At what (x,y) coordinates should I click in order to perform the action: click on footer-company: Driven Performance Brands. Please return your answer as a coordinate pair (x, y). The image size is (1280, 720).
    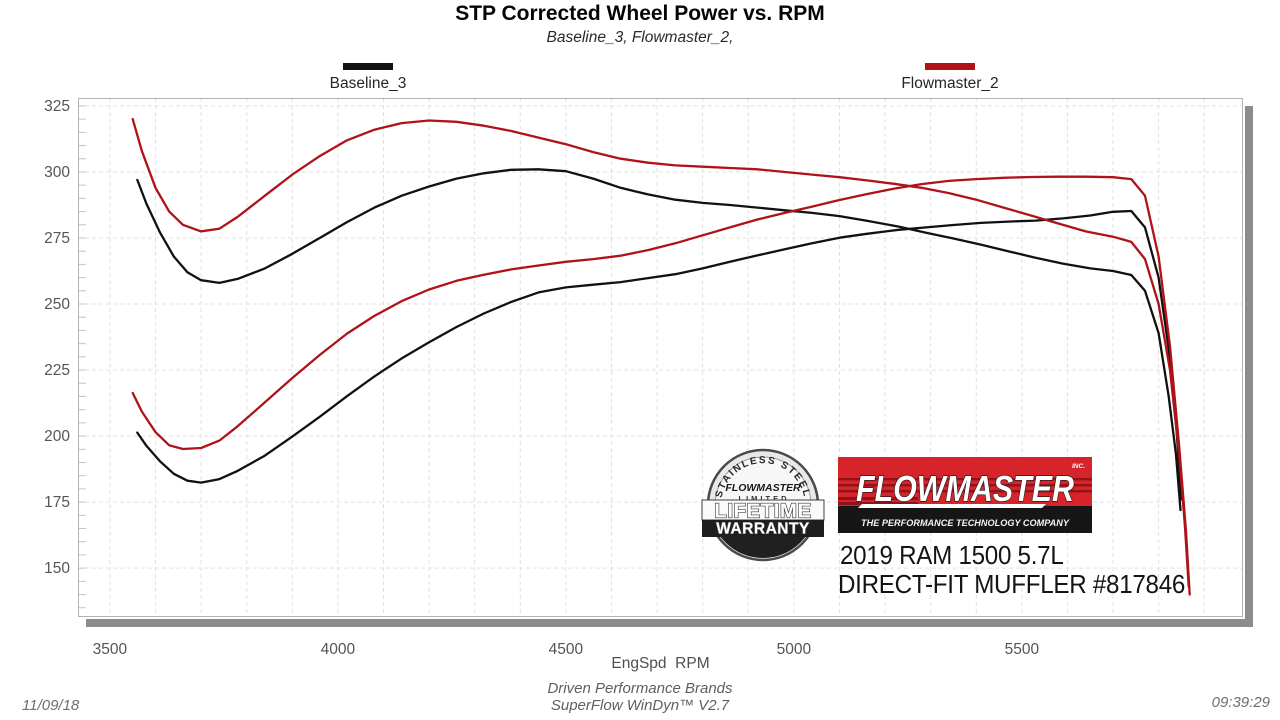
    Looking at the image, I should click on (640, 688).